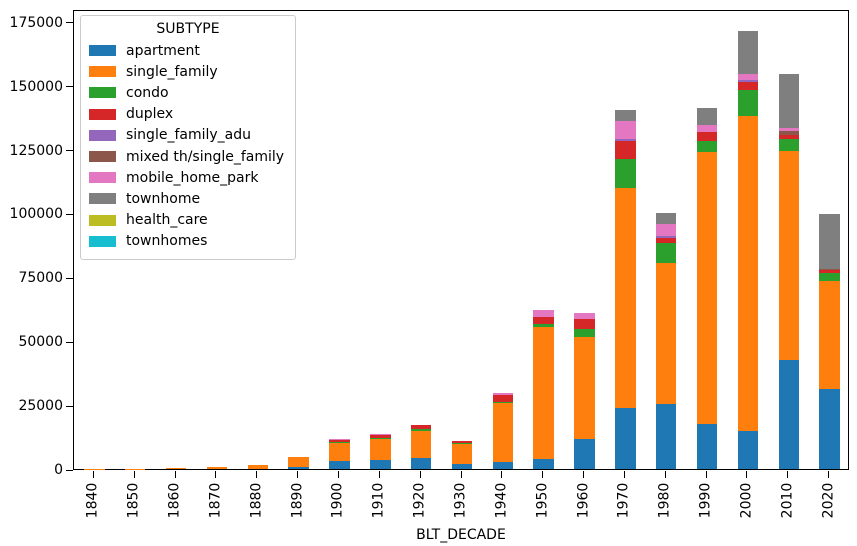  I want to click on bar-segment-1970-townhome, so click(625, 115).